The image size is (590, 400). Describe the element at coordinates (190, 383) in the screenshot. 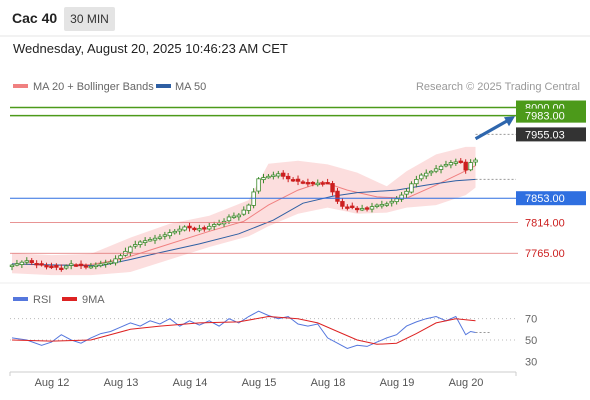

I see `x-tick-label: Aug 14` at that location.